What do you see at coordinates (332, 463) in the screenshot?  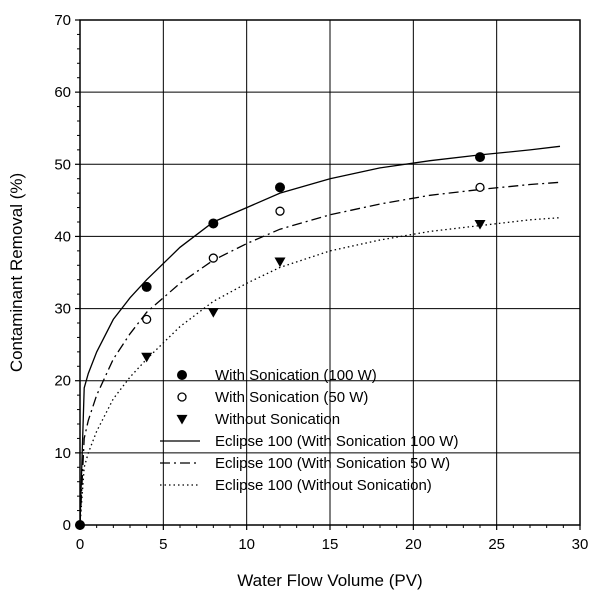 I see `legend-entry-label: Eclipse 100 (With Sonication 50 W)` at bounding box center [332, 463].